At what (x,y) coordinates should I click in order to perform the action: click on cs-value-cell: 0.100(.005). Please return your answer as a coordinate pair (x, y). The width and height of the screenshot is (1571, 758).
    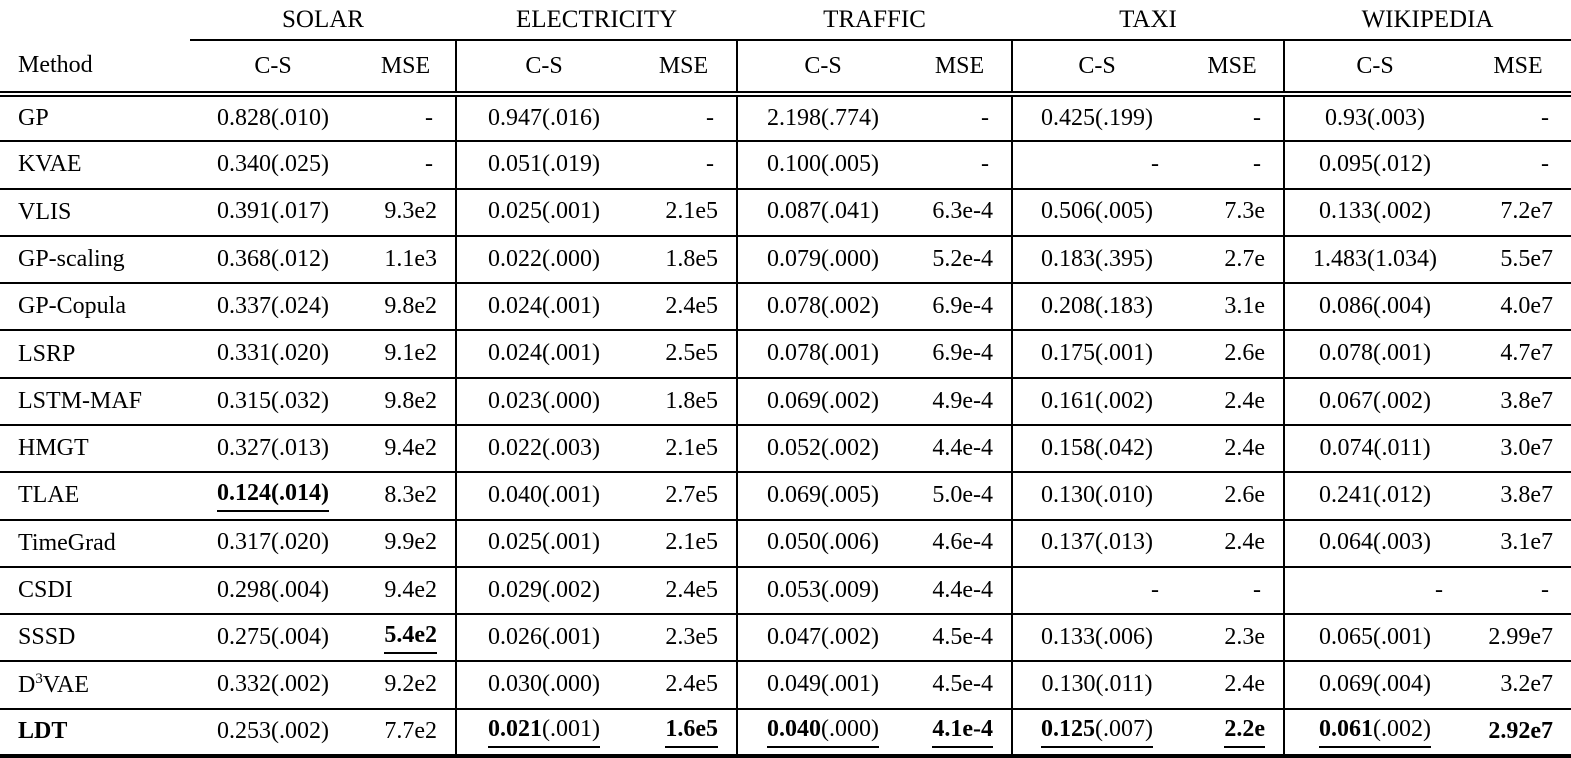
    Looking at the image, I should click on (822, 164).